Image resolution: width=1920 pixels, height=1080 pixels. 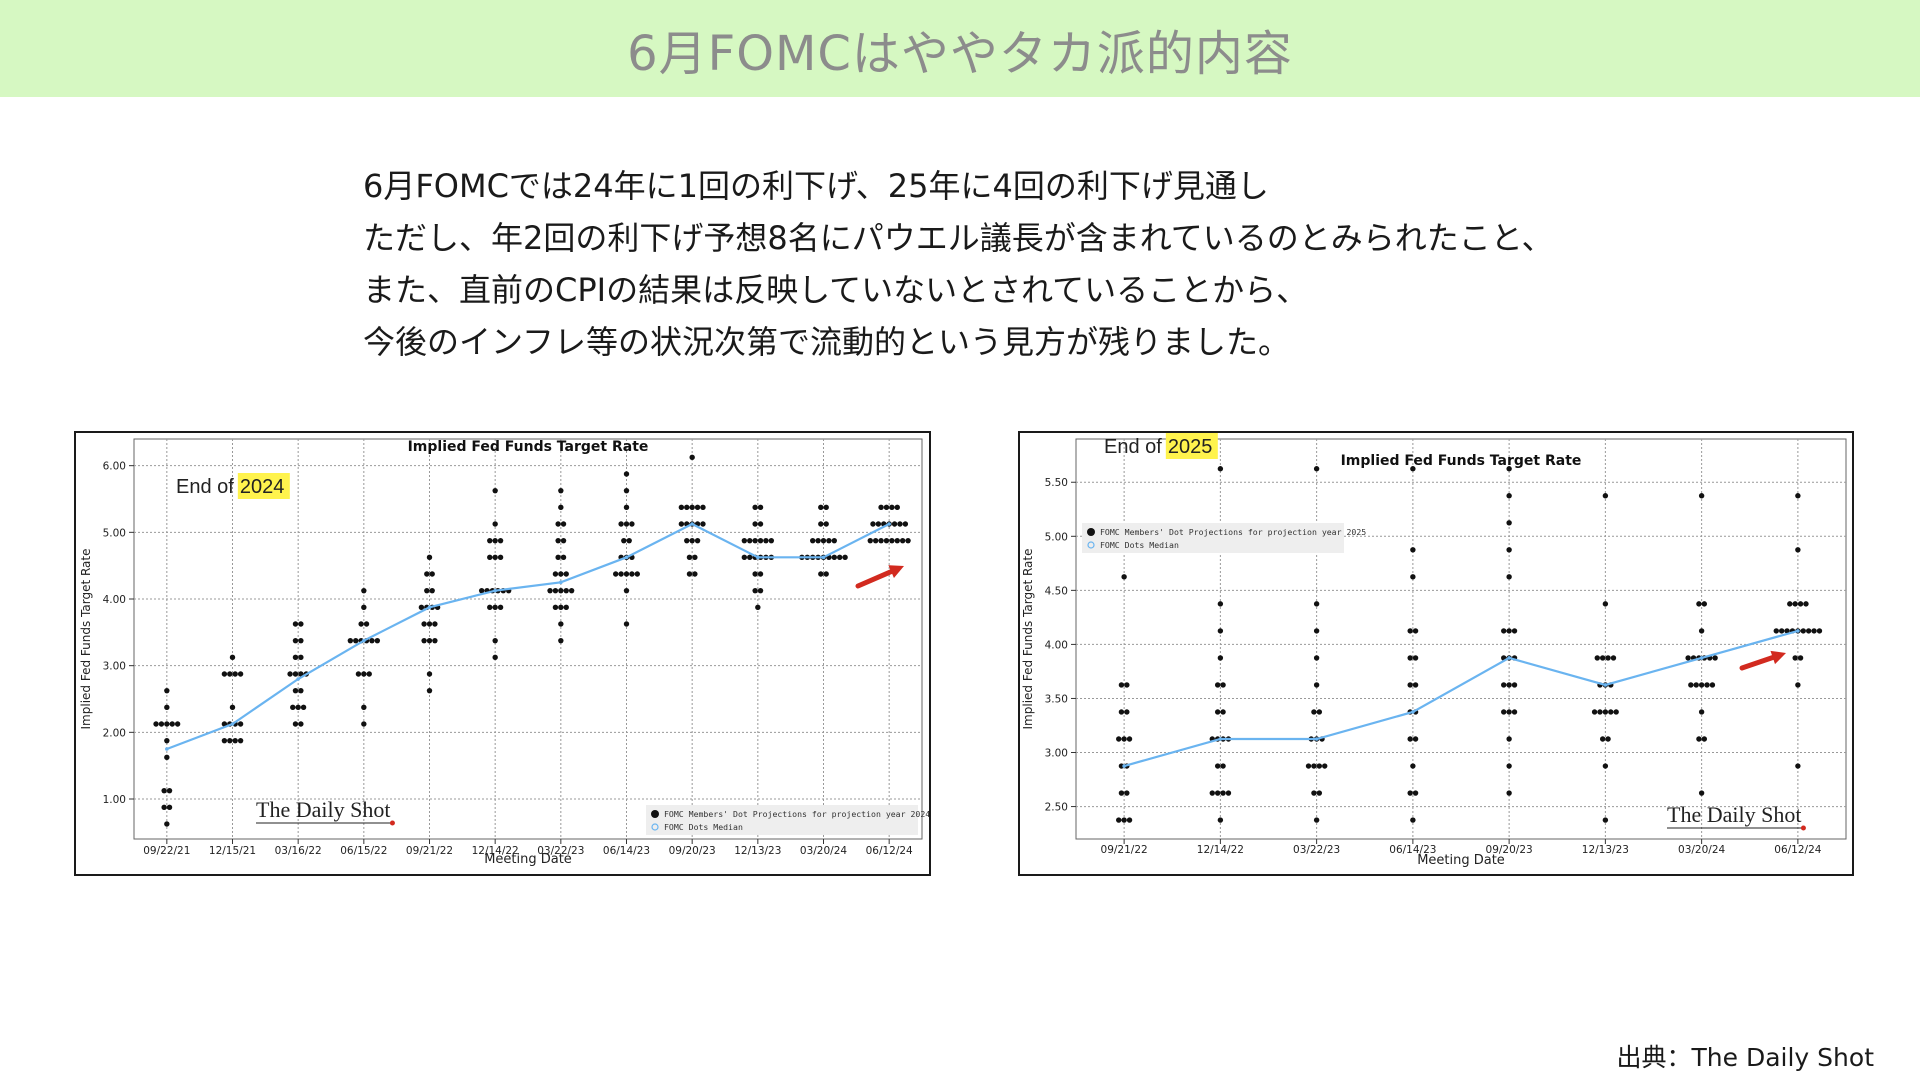 What do you see at coordinates (1316, 850) in the screenshot?
I see `x-tick-label: 03/22/23` at bounding box center [1316, 850].